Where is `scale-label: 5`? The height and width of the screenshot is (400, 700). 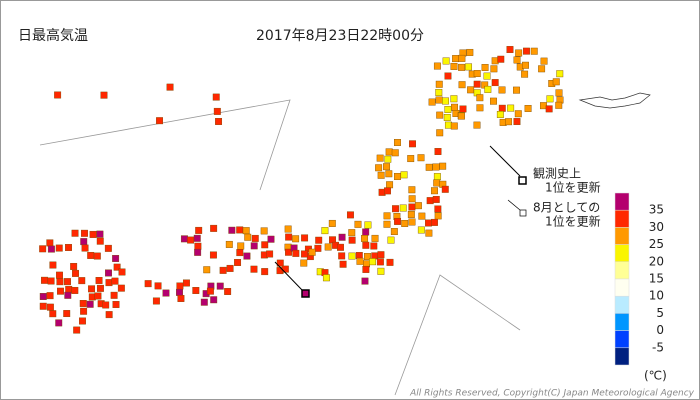
scale-label: 5 is located at coordinates (660, 313).